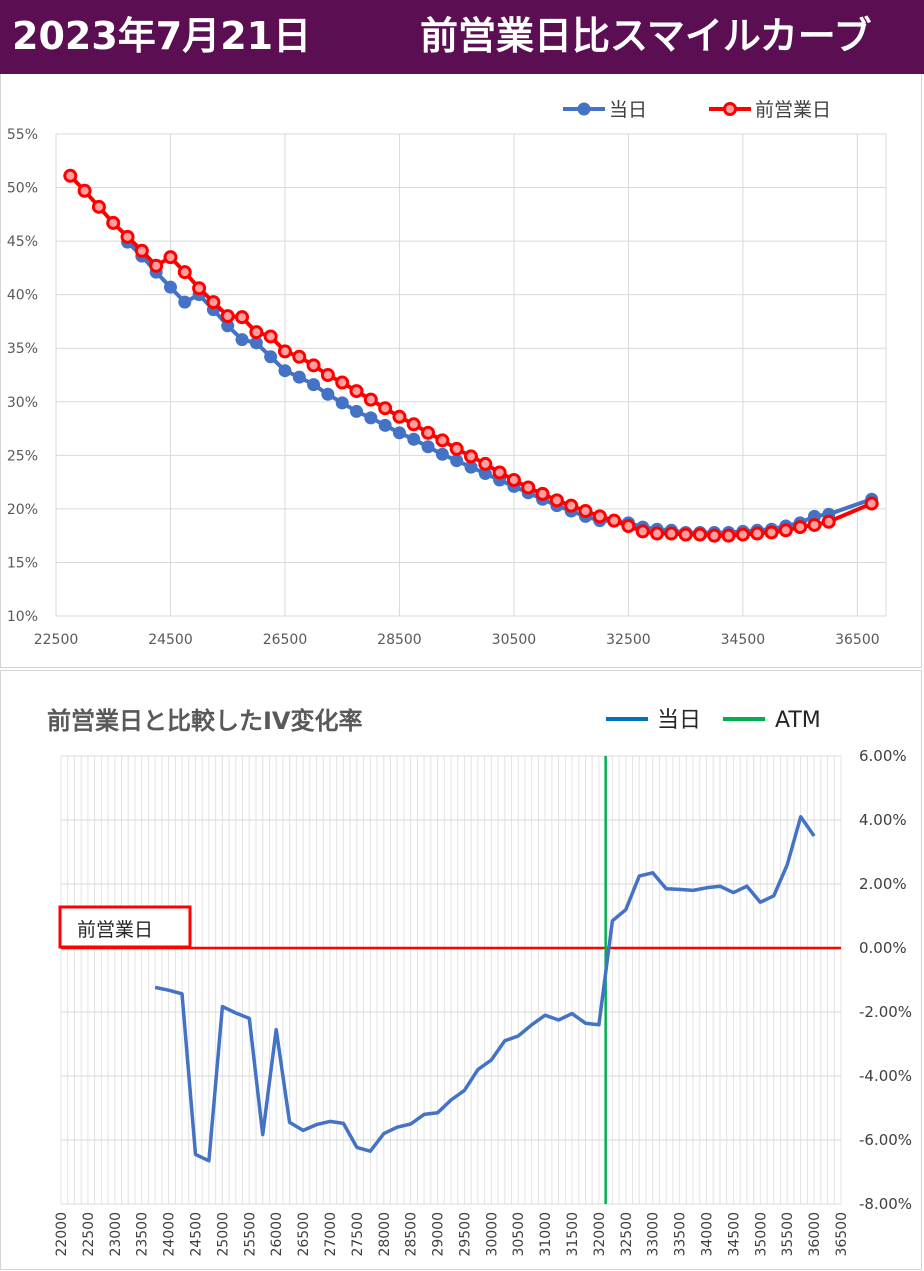 The width and height of the screenshot is (924, 1271). What do you see at coordinates (883, 820) in the screenshot?
I see `y-tick-label: 4.00%` at bounding box center [883, 820].